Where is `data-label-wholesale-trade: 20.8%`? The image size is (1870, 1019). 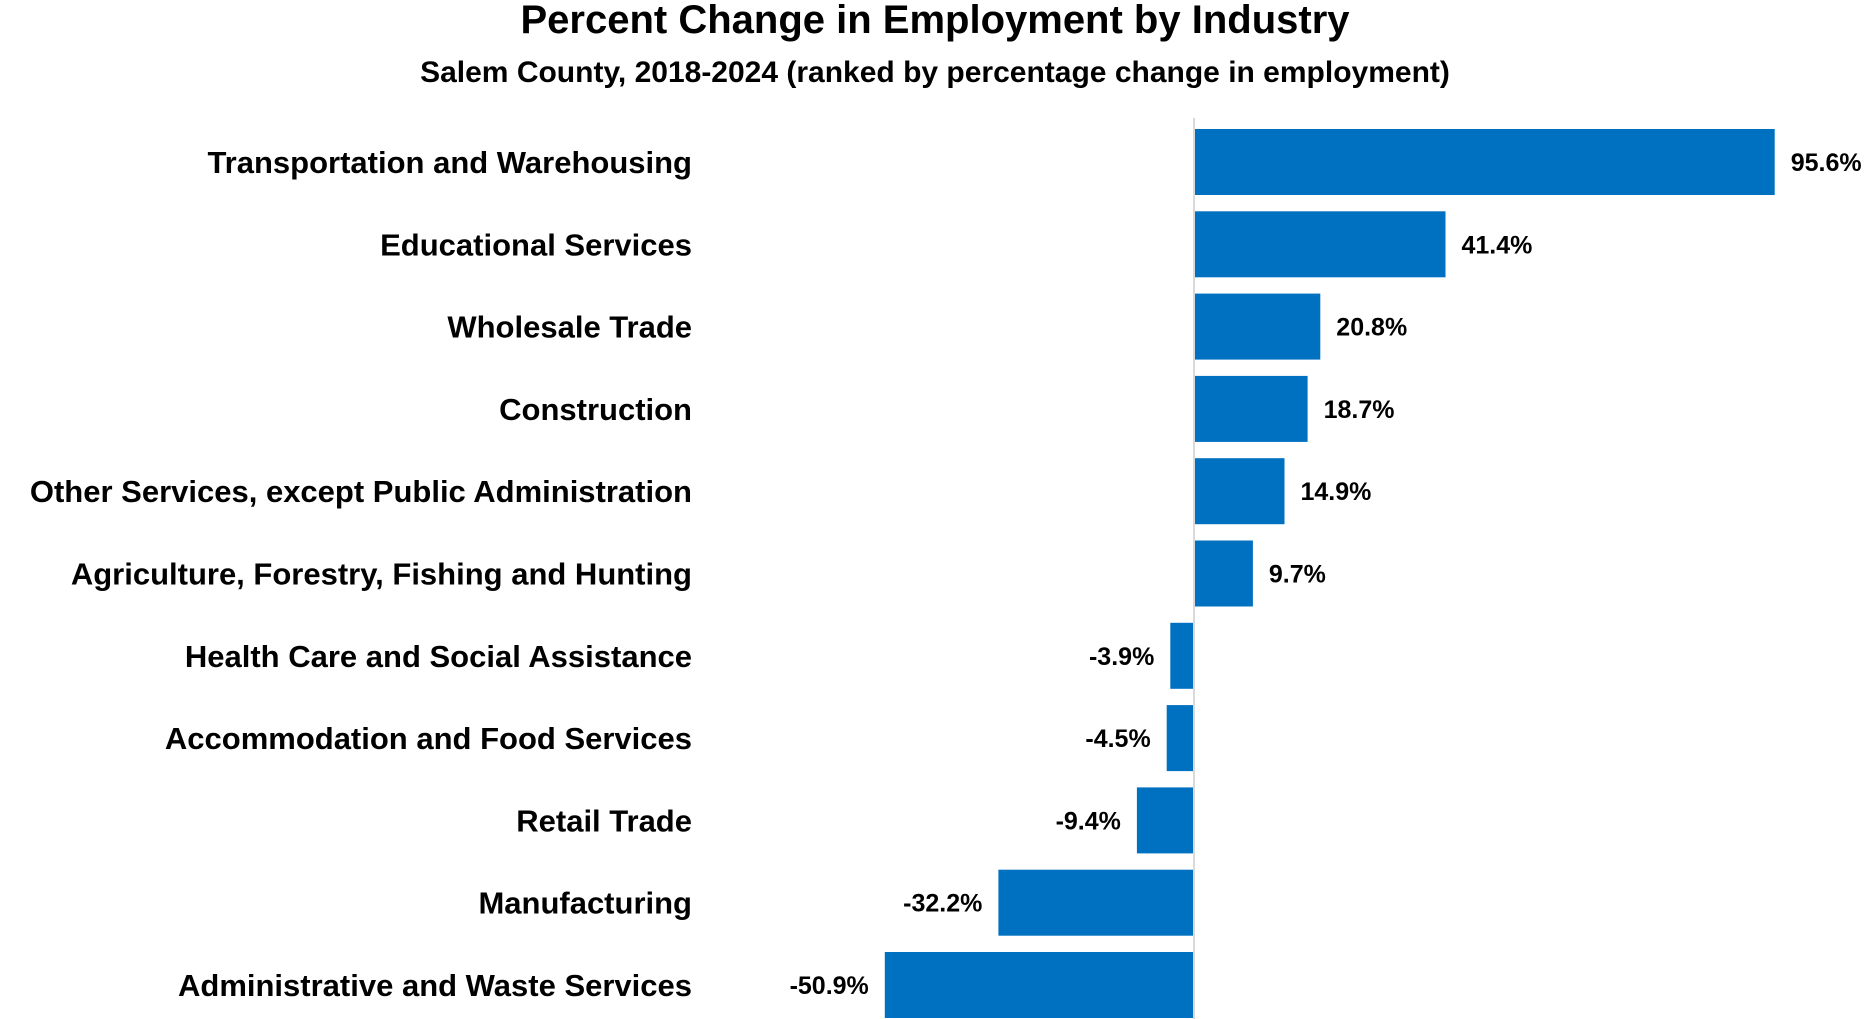 data-label-wholesale-trade: 20.8% is located at coordinates (1371, 328).